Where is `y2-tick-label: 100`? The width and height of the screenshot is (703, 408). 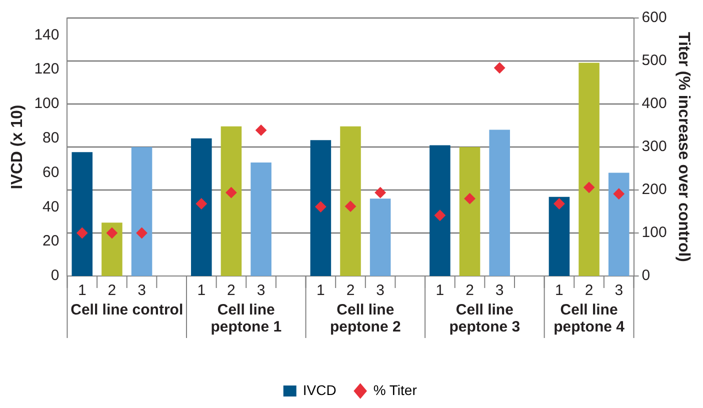
y2-tick-label: 100 is located at coordinates (654, 233).